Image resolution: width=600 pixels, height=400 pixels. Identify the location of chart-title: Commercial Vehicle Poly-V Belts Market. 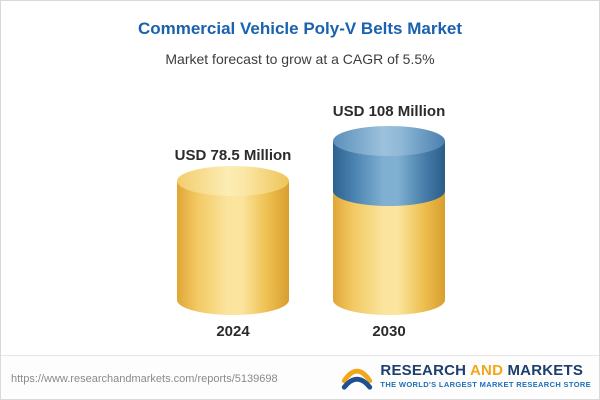
(300, 28).